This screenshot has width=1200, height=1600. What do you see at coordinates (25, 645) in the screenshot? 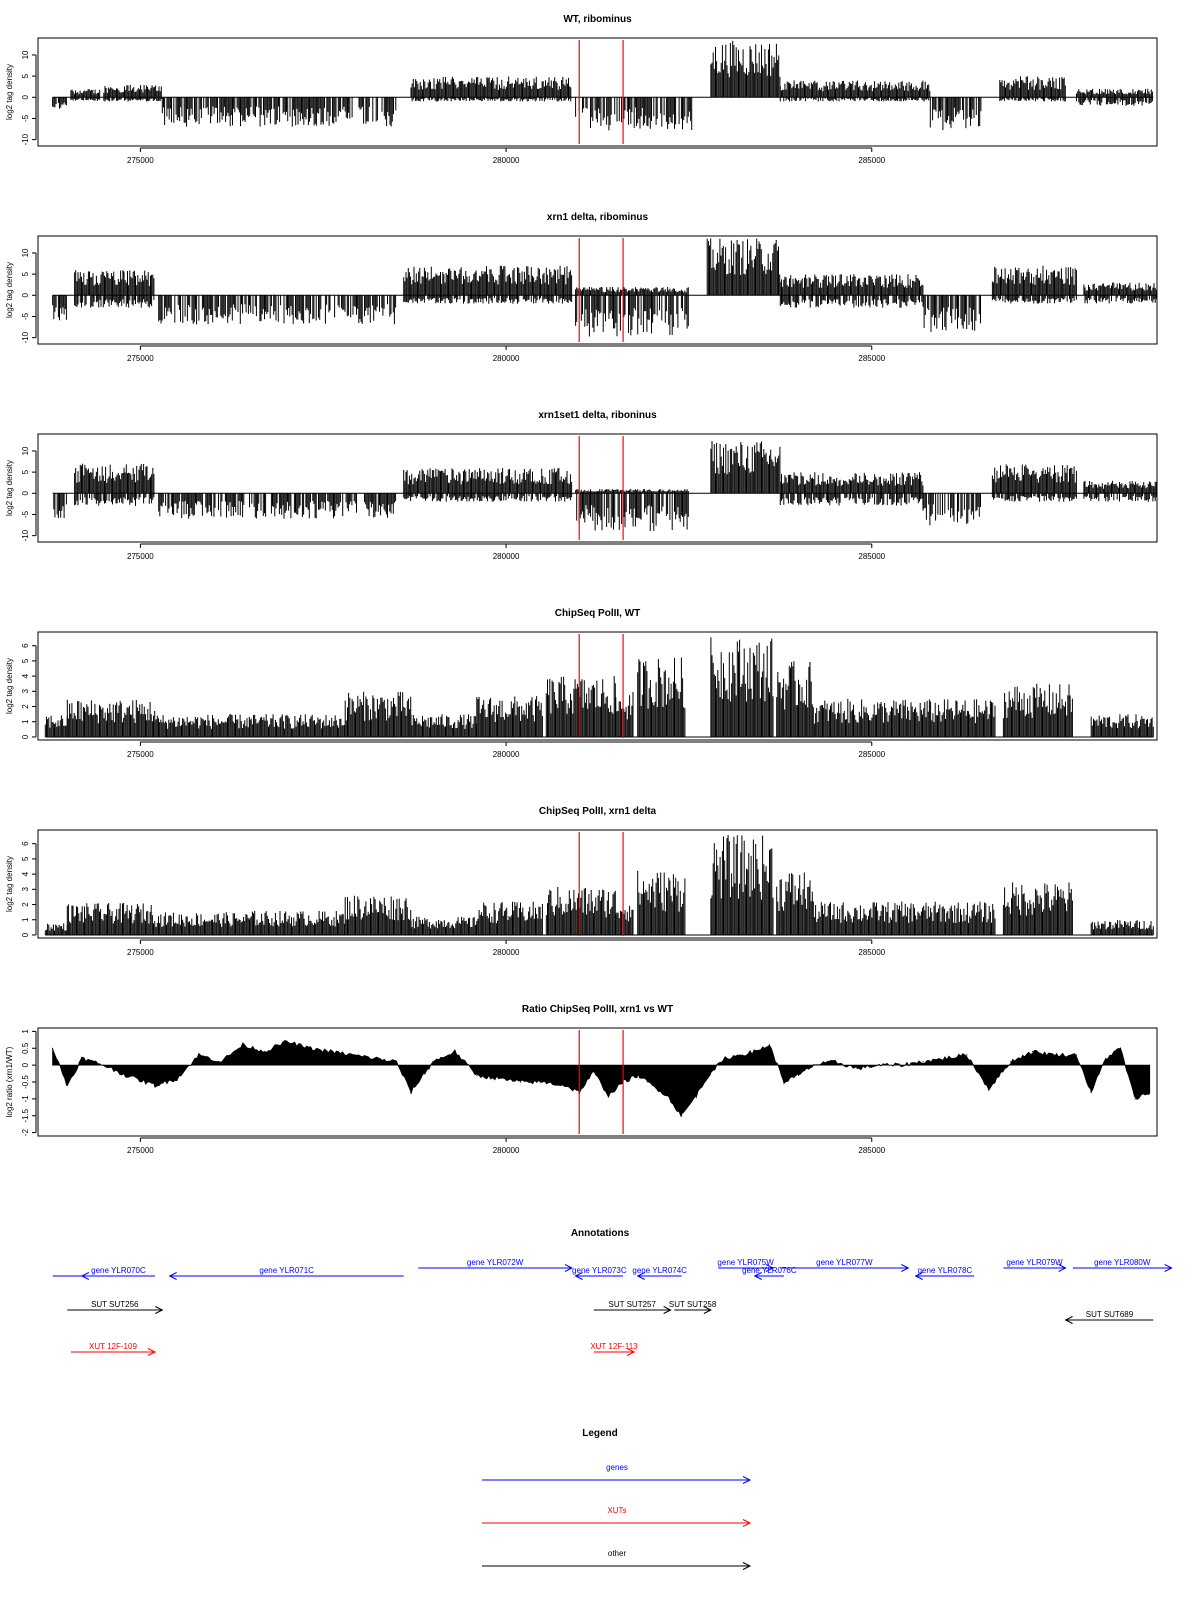
I see `y-tick-label: 6` at bounding box center [25, 645].